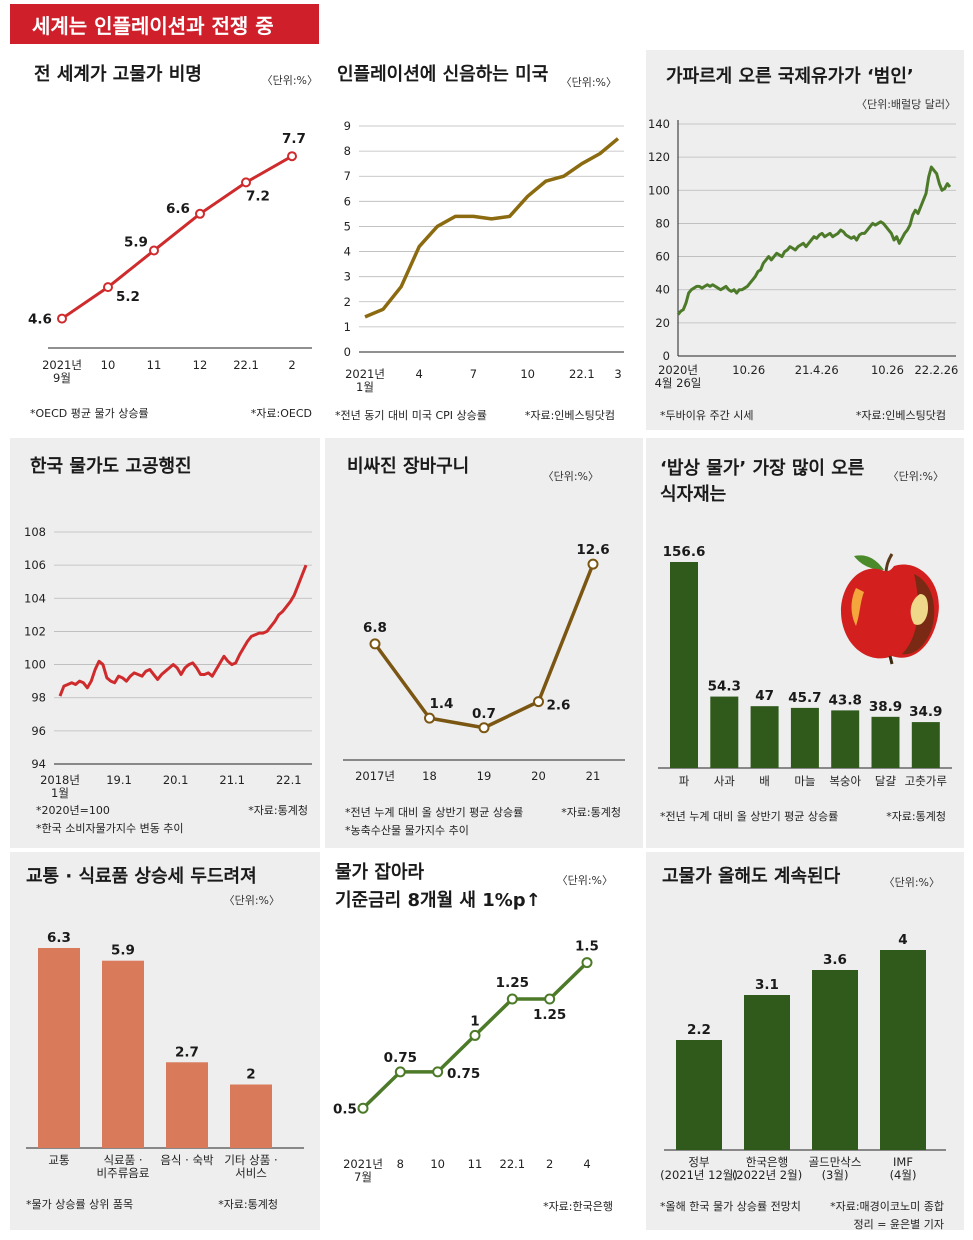 The image size is (973, 1240). Describe the element at coordinates (484, 662) in the screenshot. I see `chart-plot: 6.8 1.4 0.7 2.6 12.6 2017년 18 19 20 21` at that location.